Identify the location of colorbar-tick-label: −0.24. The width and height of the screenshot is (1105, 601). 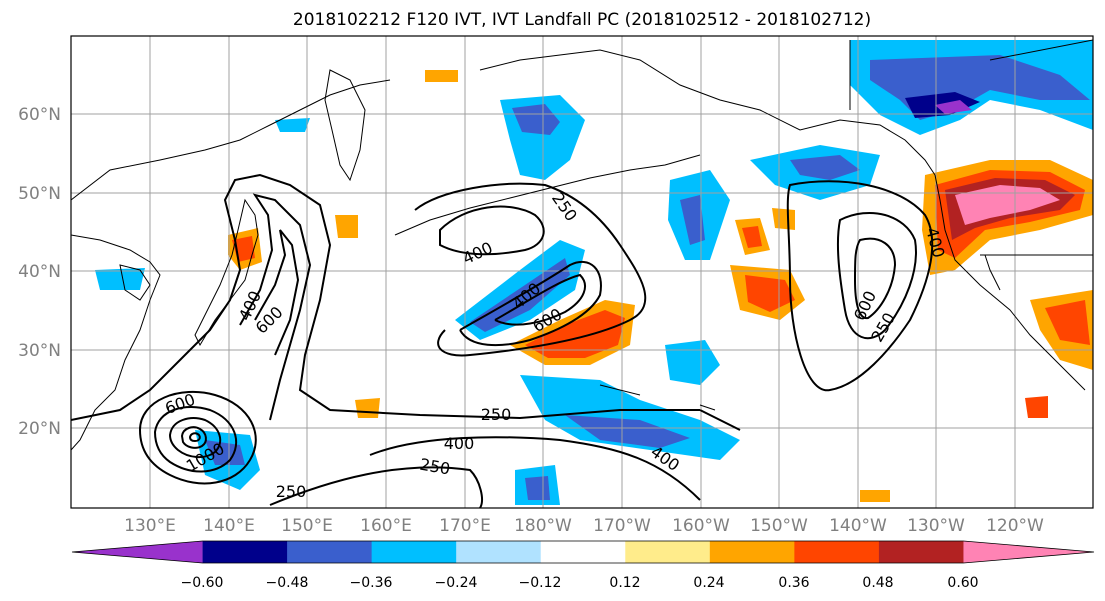
(456, 583).